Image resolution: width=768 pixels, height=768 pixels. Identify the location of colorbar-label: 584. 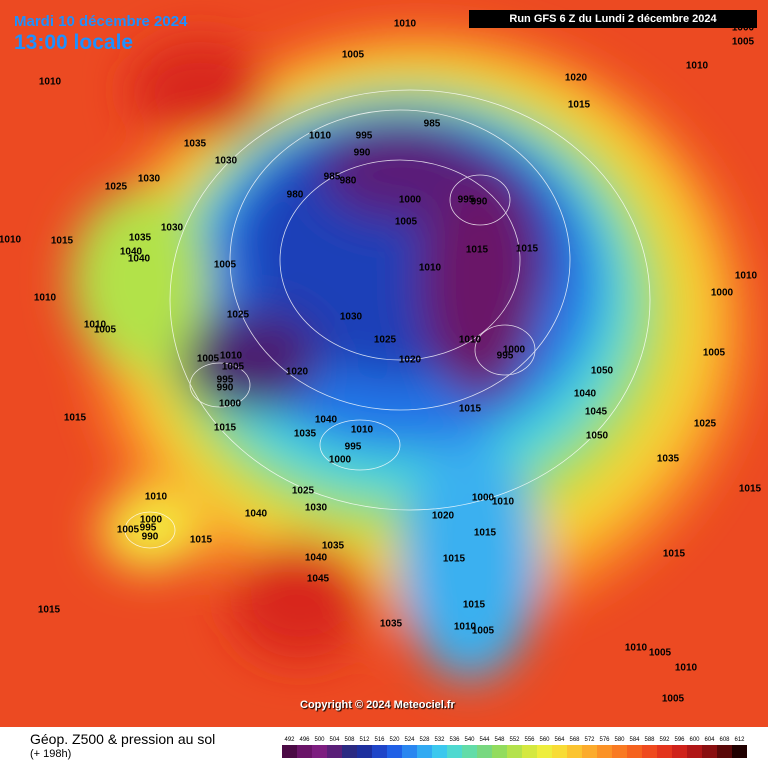
(634, 740).